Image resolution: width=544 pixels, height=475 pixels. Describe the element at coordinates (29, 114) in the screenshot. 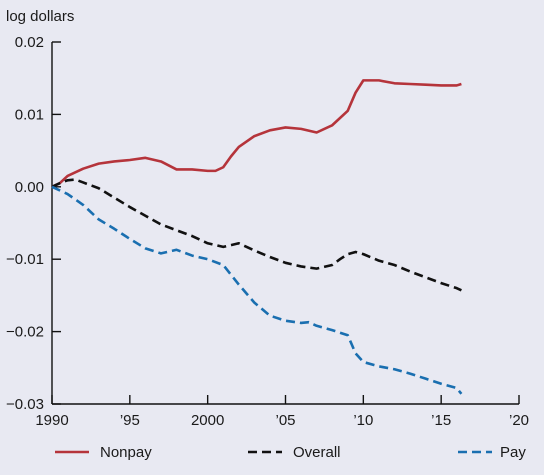

I see `y-tick-label: 0.01` at that location.